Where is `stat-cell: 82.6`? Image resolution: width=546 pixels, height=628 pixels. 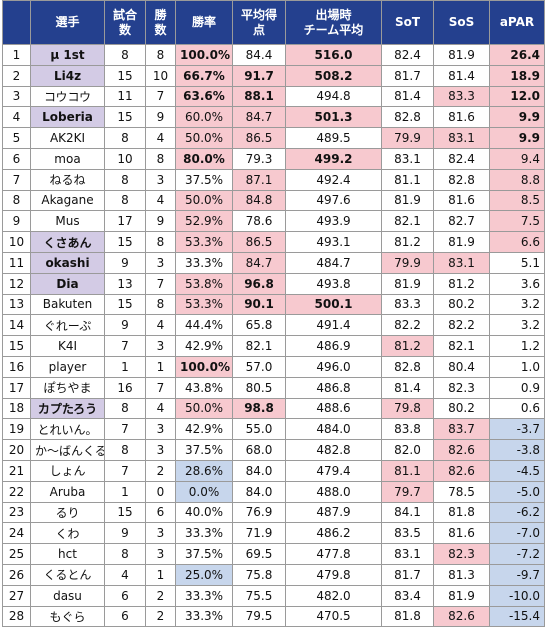 stat-cell: 82.6 is located at coordinates (461, 470).